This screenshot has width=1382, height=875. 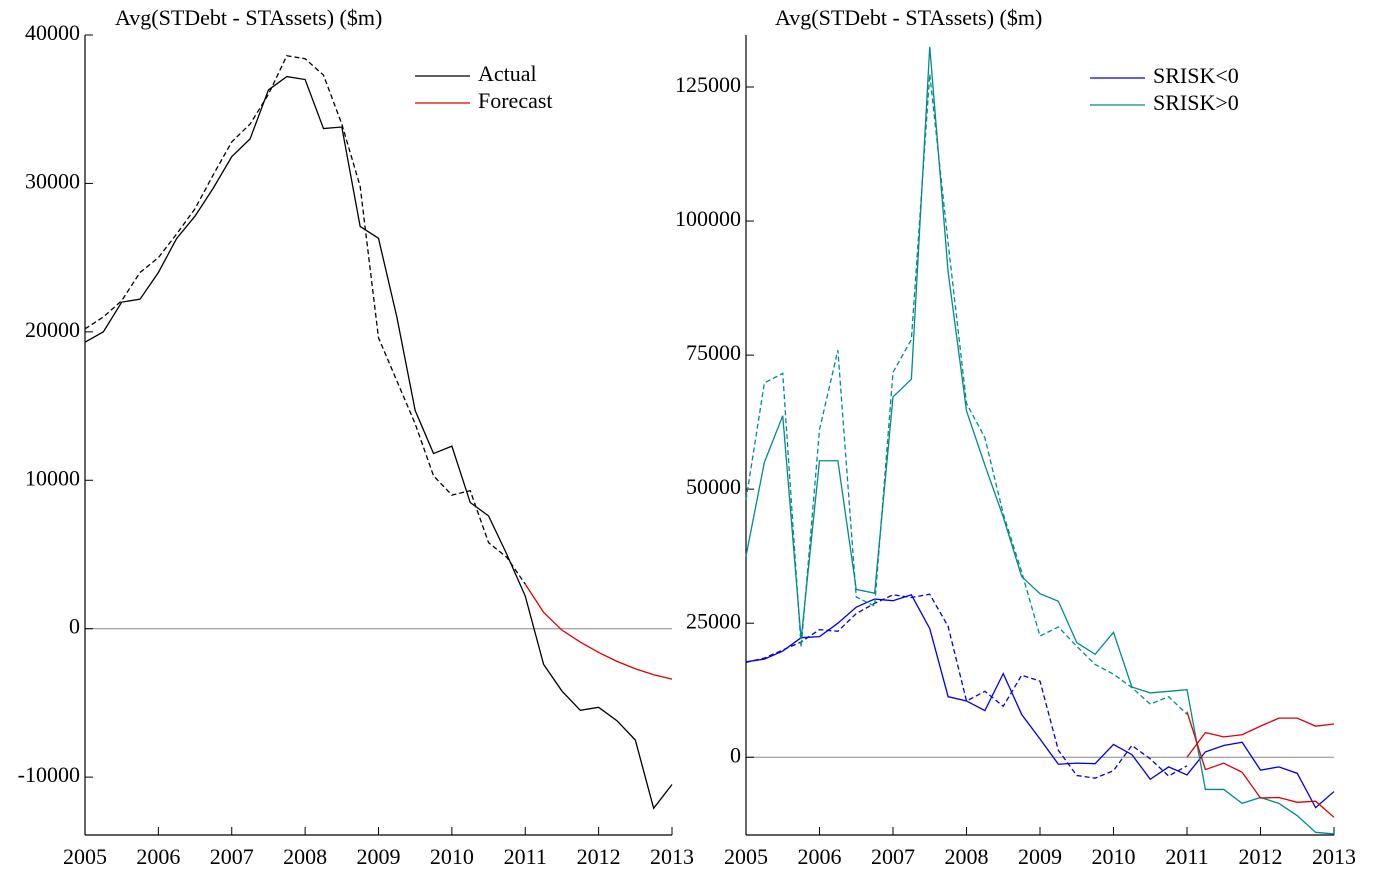 I want to click on y-tick-label: 30000, so click(x=52, y=180).